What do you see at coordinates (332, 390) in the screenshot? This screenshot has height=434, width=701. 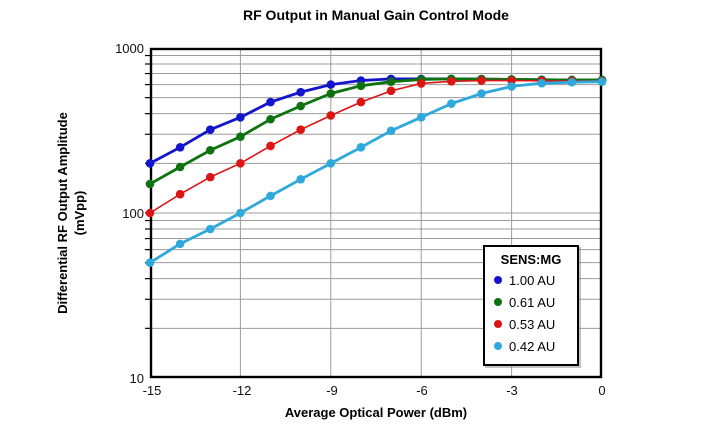 I see `x-tick-m9: -9` at bounding box center [332, 390].